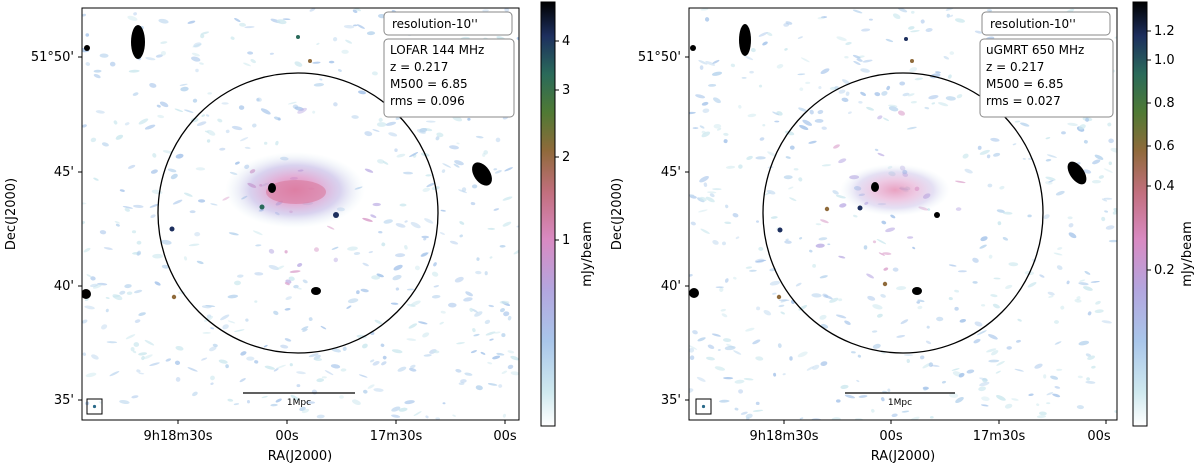  I want to click on colorbar-tick-label: 2, so click(566, 157).